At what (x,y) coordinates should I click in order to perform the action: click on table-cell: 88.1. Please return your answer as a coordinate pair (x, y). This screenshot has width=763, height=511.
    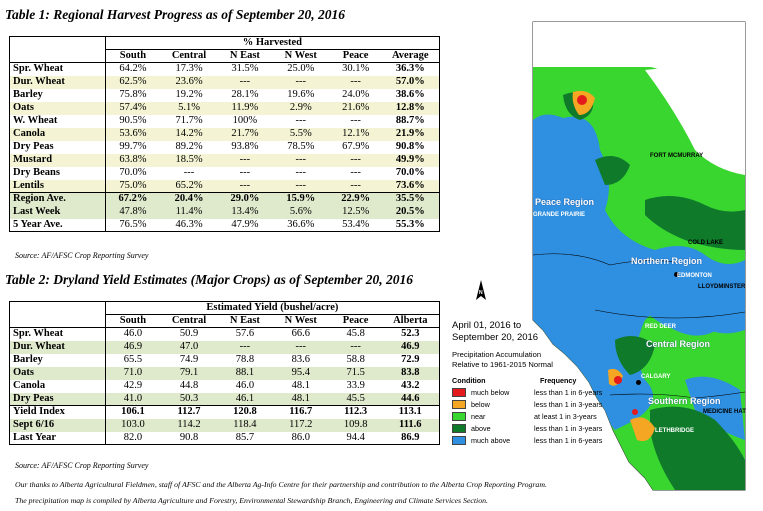
    Looking at the image, I should click on (244, 373).